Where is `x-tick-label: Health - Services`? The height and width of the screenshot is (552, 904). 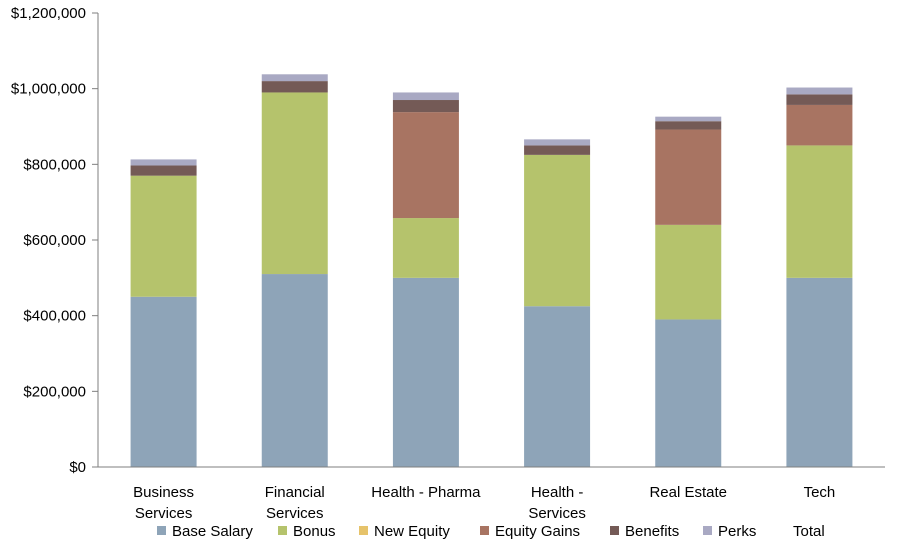
x-tick-label: Health - Services is located at coordinates (557, 503).